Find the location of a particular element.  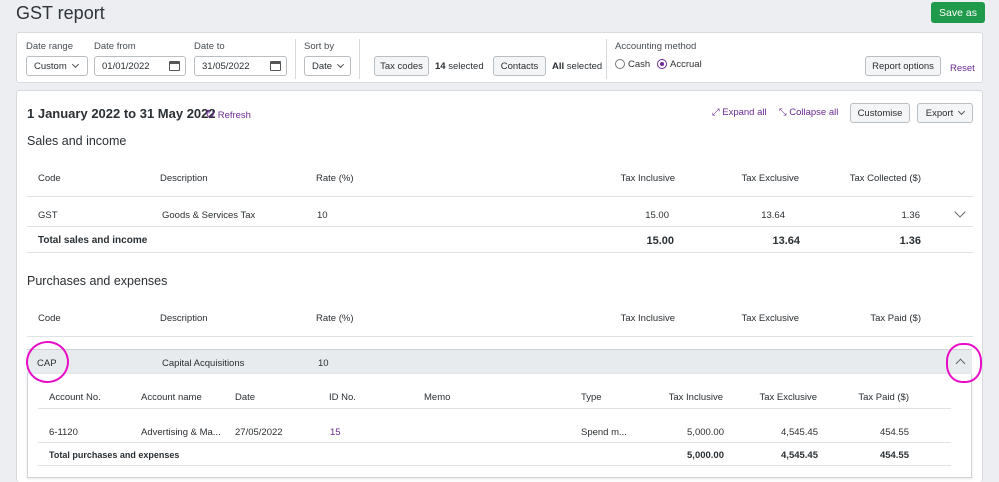

report-options-button: Report options is located at coordinates (903, 66).